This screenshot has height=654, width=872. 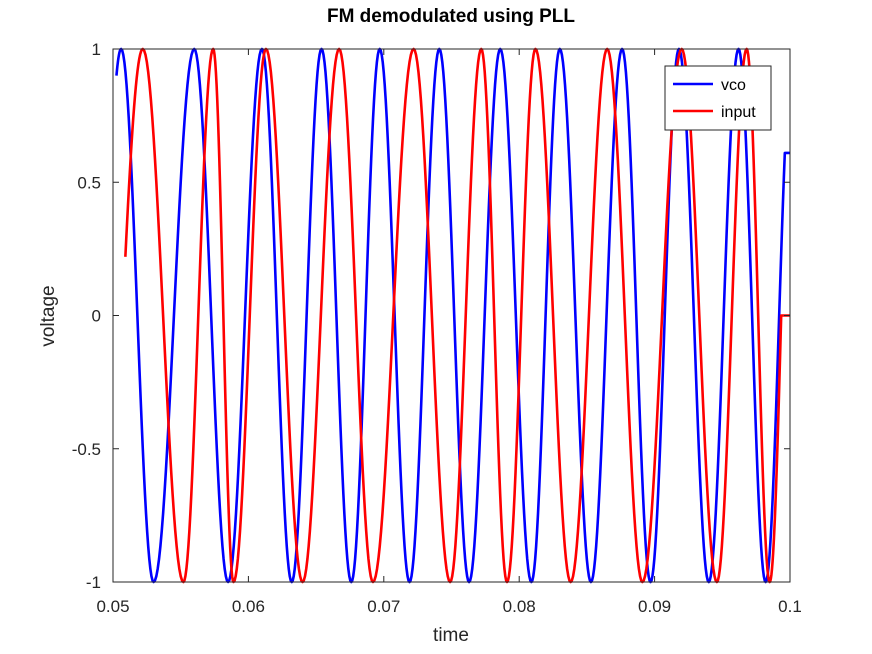 I want to click on legend-box, so click(x=718, y=98).